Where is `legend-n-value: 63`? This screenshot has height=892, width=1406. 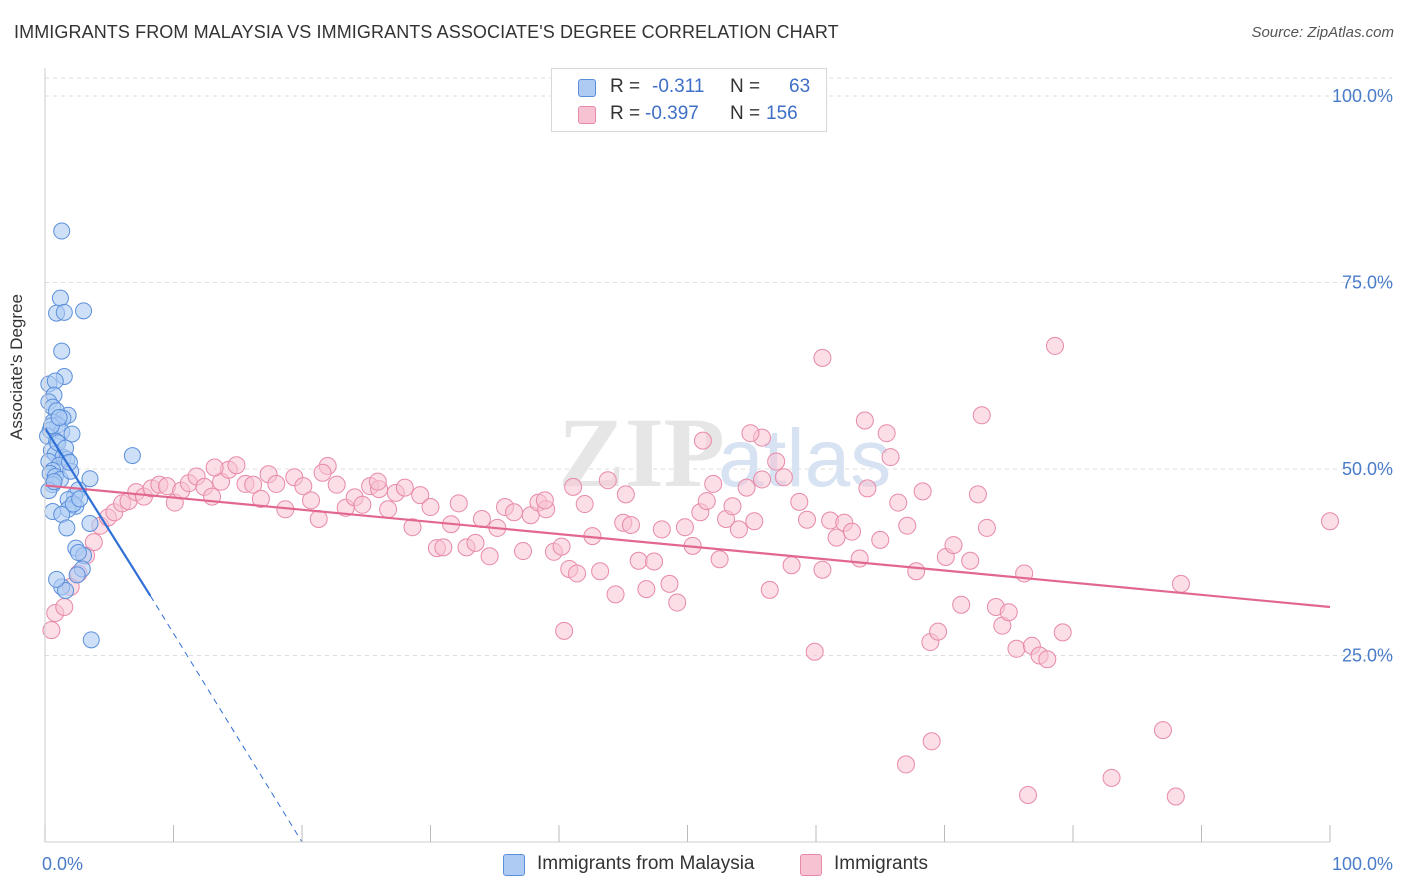 legend-n-value: 63 is located at coordinates (800, 86).